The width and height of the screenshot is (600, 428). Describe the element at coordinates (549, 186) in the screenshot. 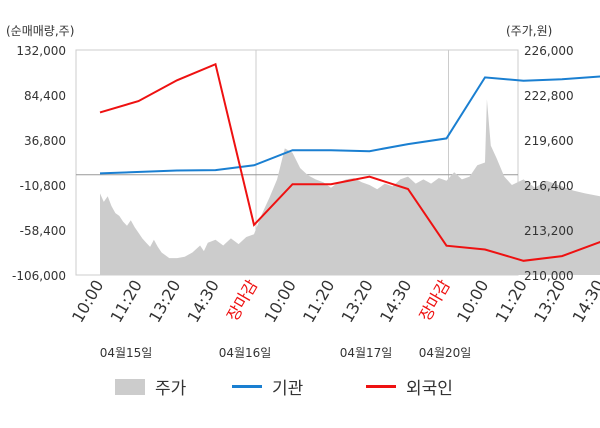

I see `right-tick-label: 216,400` at that location.